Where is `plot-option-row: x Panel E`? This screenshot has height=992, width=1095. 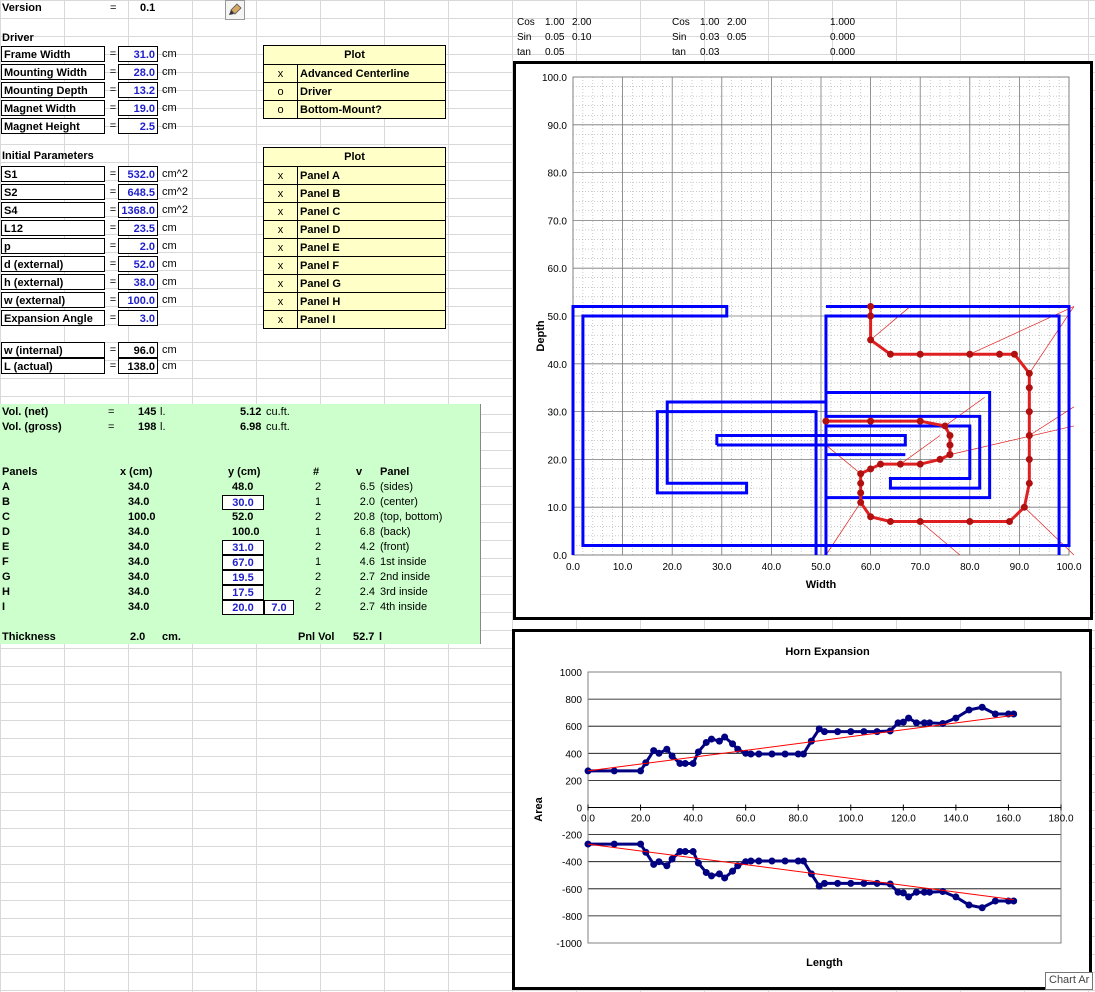 plot-option-row: x Panel E is located at coordinates (354, 247).